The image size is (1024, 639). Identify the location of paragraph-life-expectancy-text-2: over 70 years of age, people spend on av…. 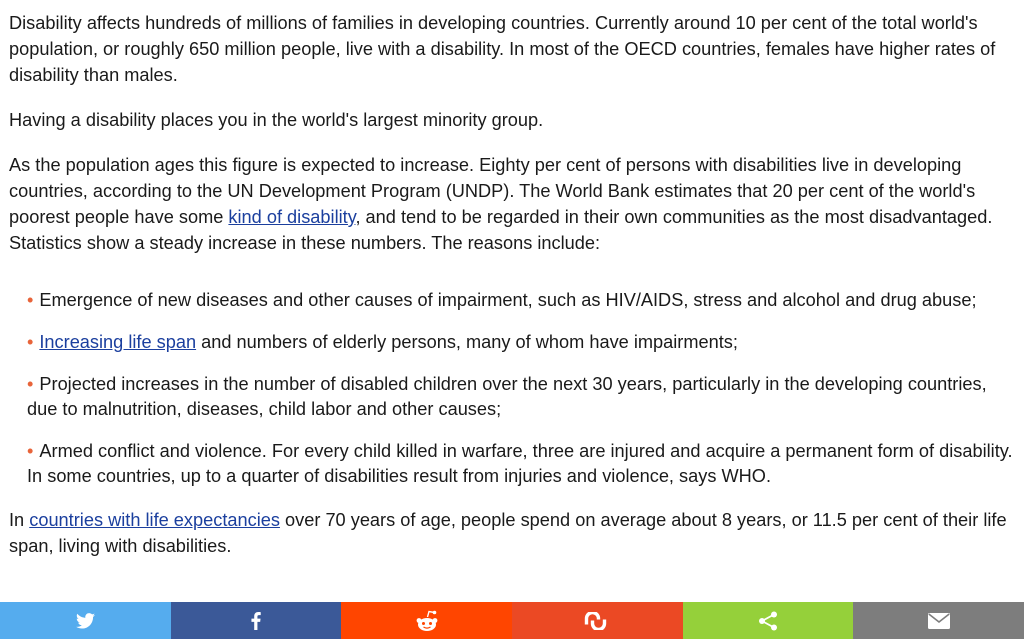
(508, 533).